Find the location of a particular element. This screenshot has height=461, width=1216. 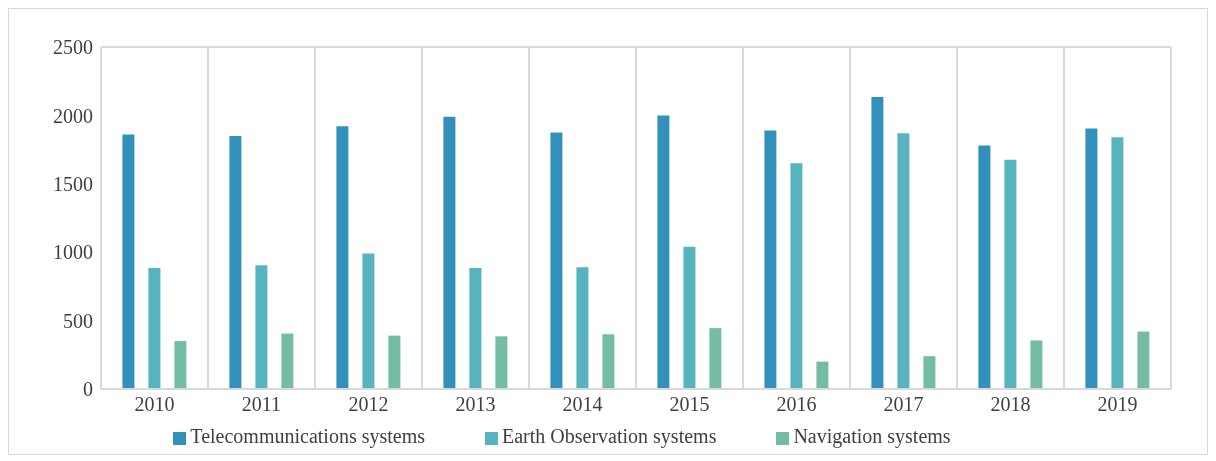

x-tick-label: 2012 is located at coordinates (368, 404).